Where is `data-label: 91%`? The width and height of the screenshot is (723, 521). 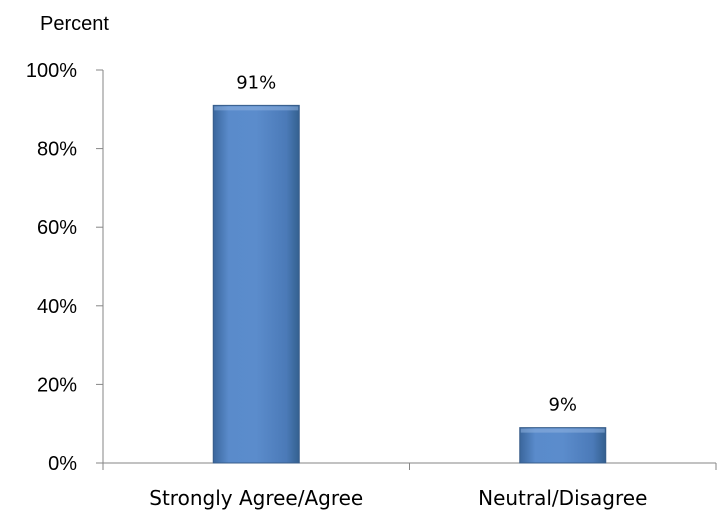
data-label: 91% is located at coordinates (256, 82).